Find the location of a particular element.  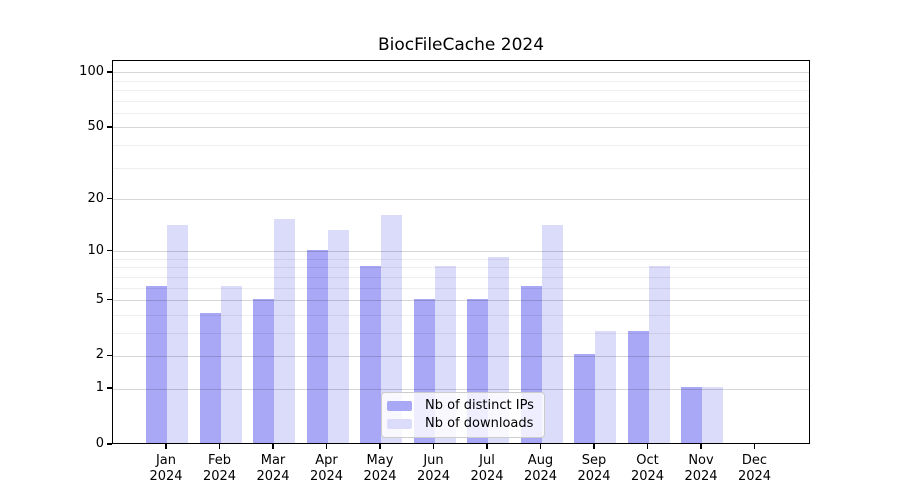

x-tick-label-jul: Jul 2024 is located at coordinates (487, 469).